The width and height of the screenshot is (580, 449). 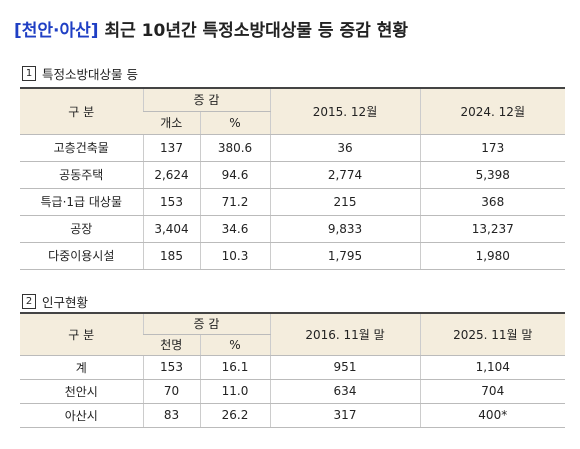 I want to click on cell: 36, so click(x=344, y=148).